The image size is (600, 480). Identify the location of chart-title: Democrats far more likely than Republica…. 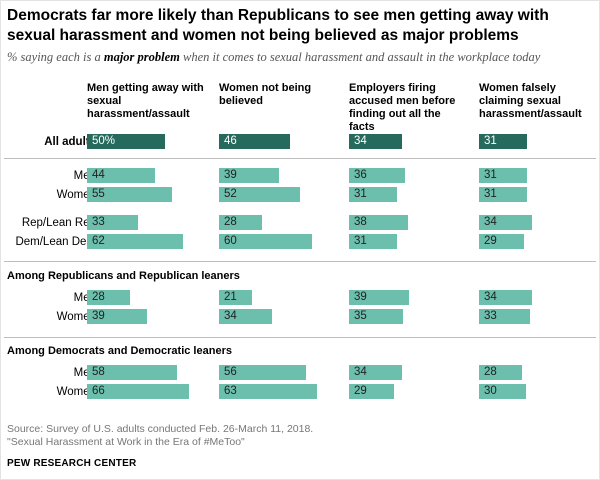
(278, 25).